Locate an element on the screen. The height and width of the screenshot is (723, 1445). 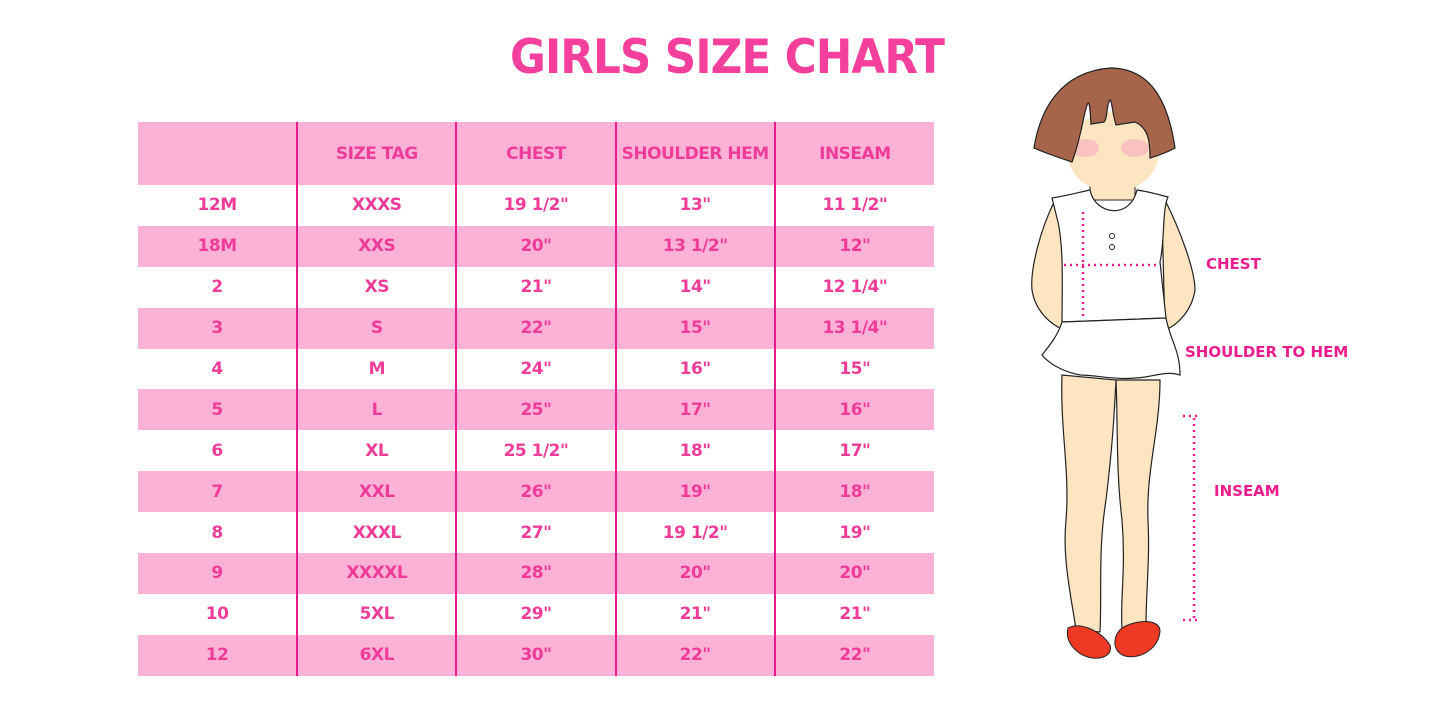
hair is located at coordinates (1104, 115).